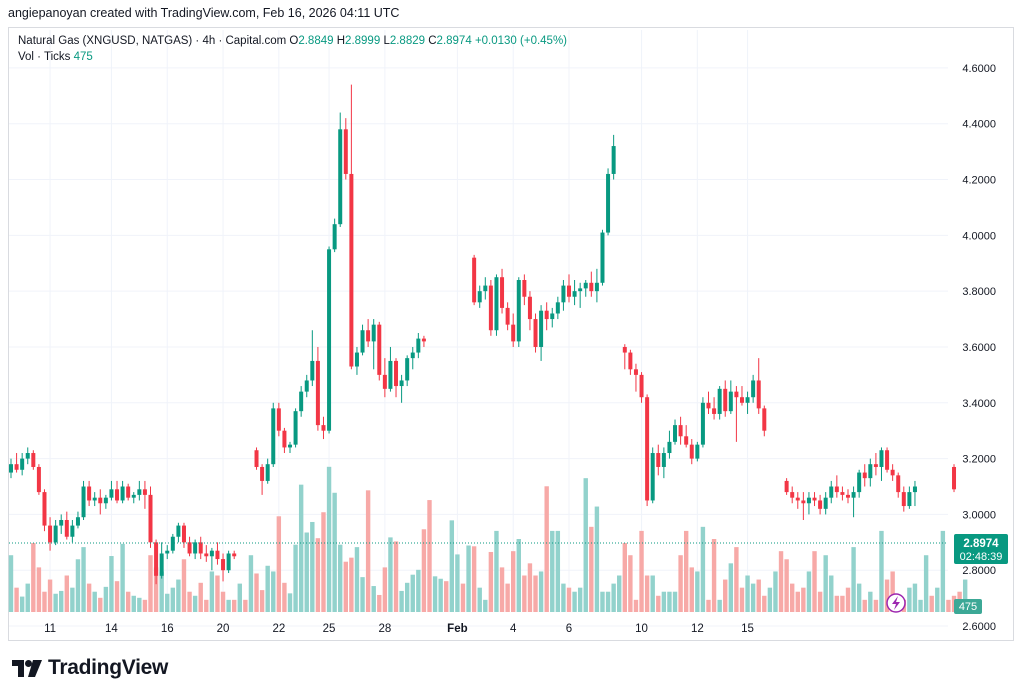  I want to click on tradingview-logo: TradingView, so click(90, 668).